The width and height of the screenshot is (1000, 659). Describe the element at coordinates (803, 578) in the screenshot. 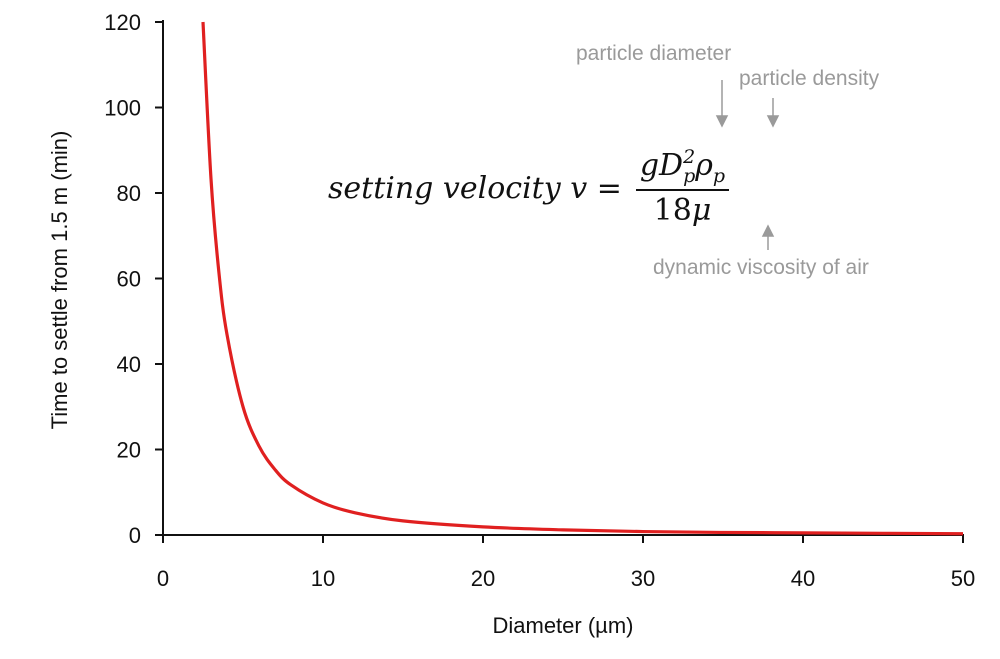

I see `x-tick-label: 40` at that location.